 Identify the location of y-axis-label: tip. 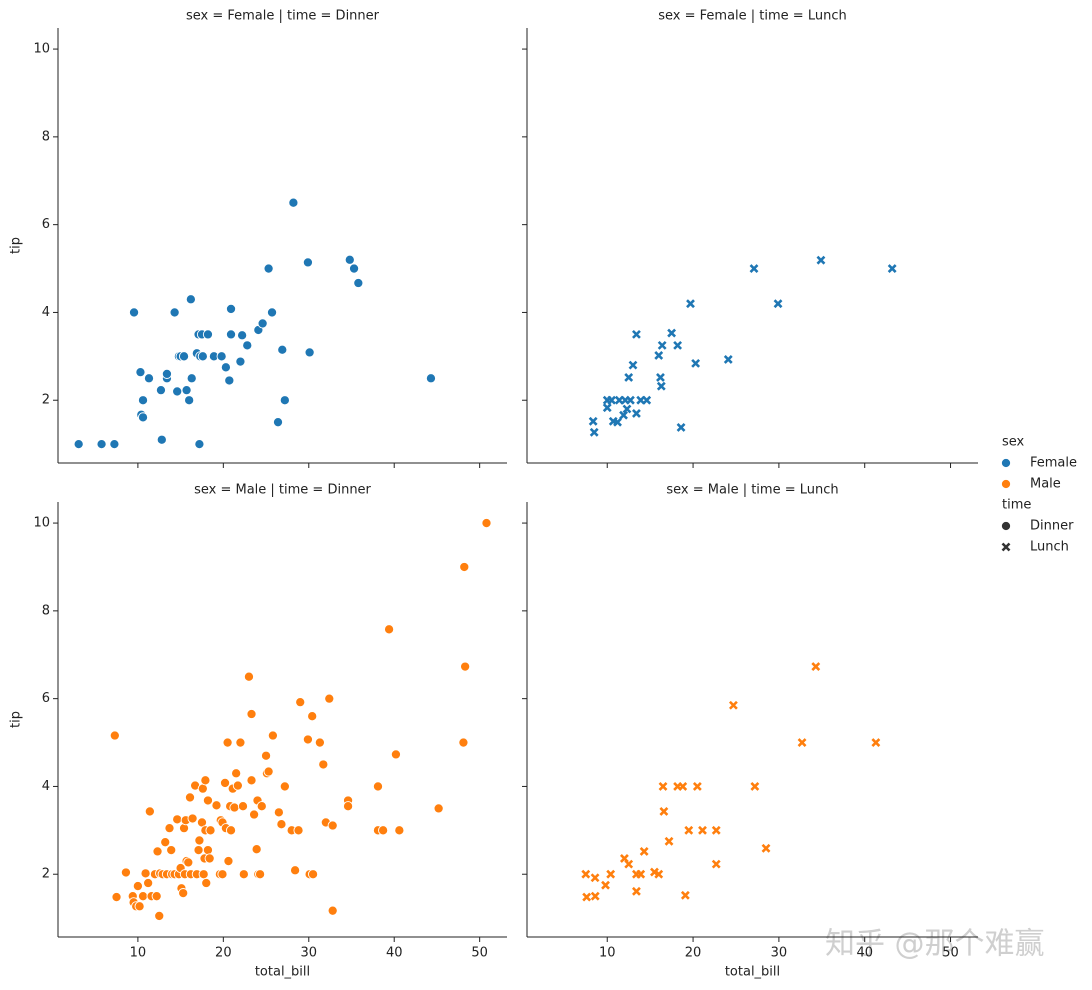
(16, 719).